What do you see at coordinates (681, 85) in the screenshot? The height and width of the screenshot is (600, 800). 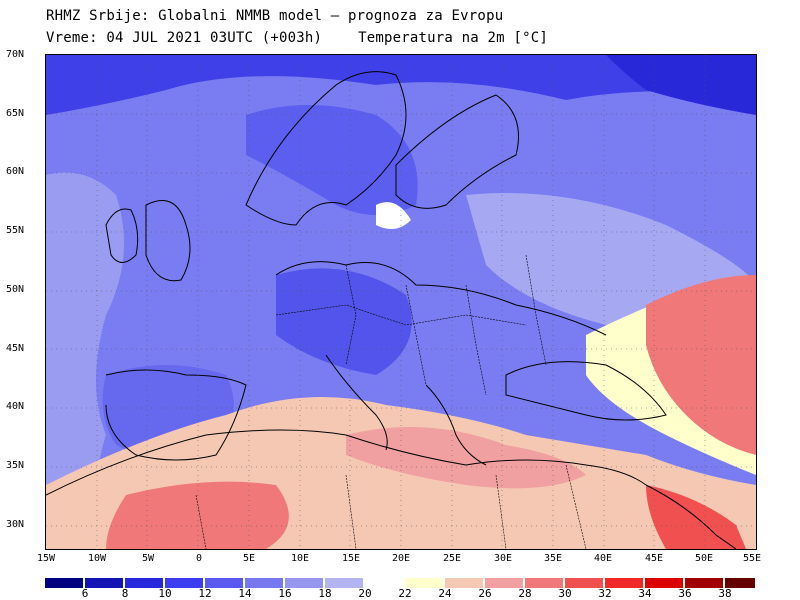 I see `cold-band-arctic` at bounding box center [681, 85].